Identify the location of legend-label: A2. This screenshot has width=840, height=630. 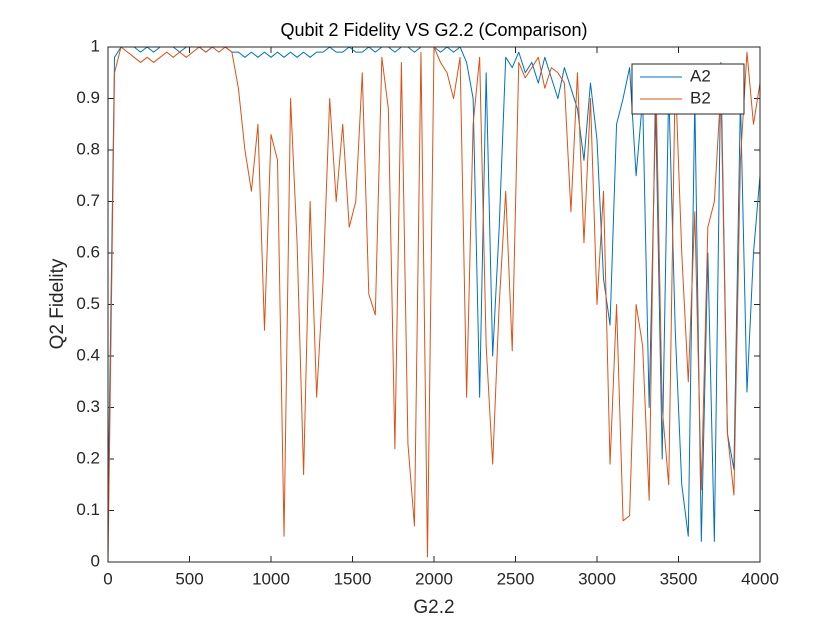
(700, 75).